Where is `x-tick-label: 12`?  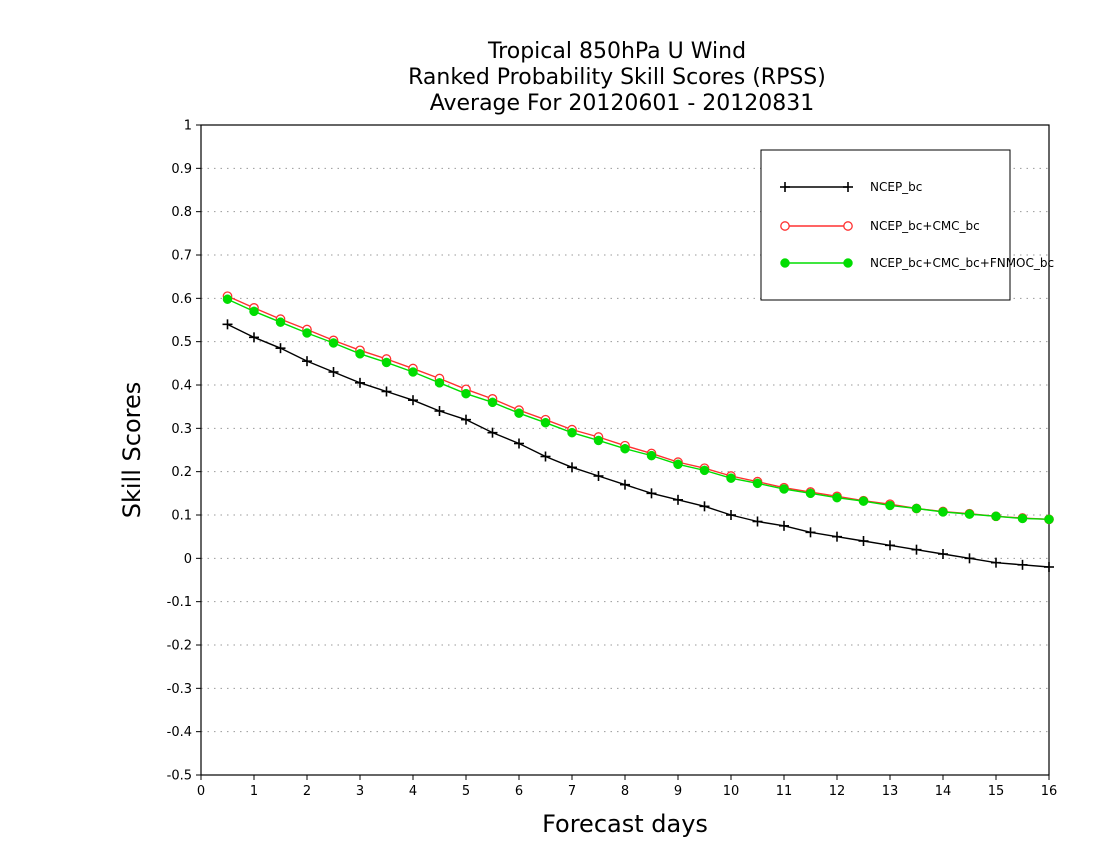
x-tick-label: 12 is located at coordinates (837, 791).